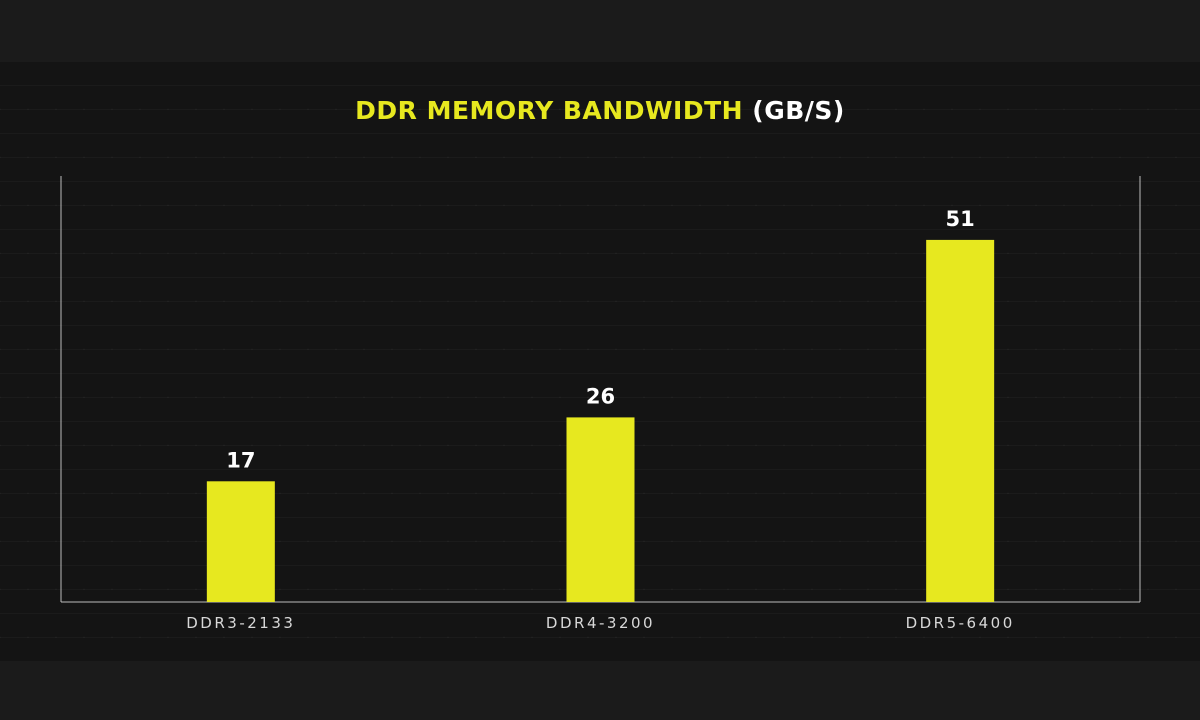 This screenshot has height=720, width=1200. Describe the element at coordinates (240, 460) in the screenshot. I see `data-label-ddr3-2133: 17` at that location.